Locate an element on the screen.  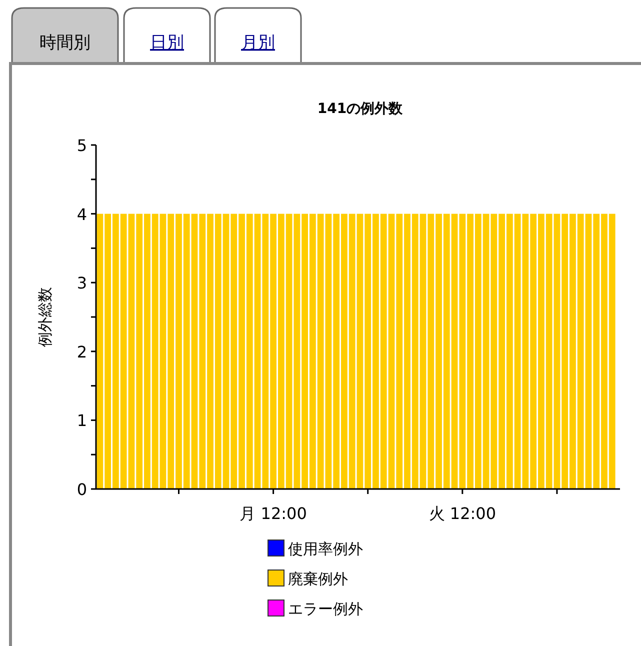
y-tick-label: 3 is located at coordinates (81, 283).